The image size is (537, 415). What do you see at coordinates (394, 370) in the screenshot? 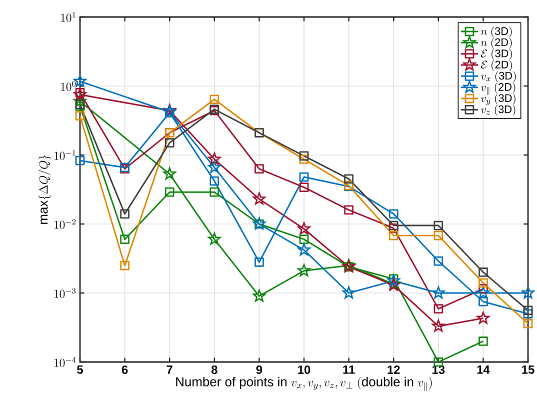
I see `x-tick-label: 12` at bounding box center [394, 370].